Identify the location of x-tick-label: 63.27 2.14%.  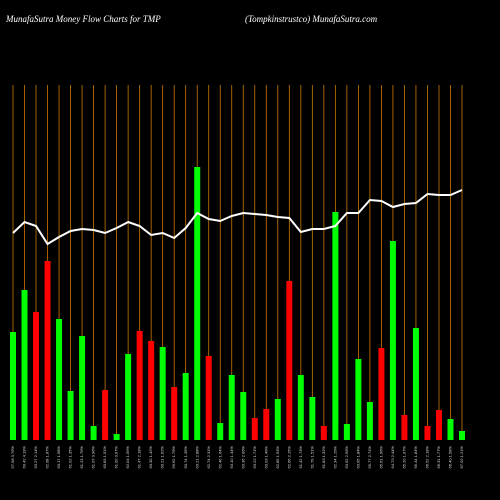
(35, 457).